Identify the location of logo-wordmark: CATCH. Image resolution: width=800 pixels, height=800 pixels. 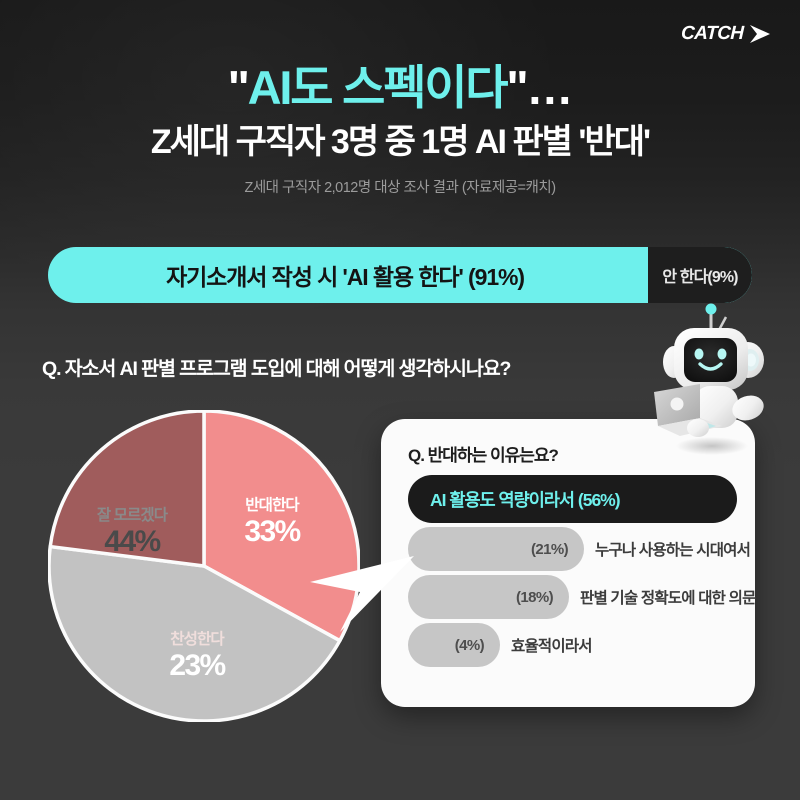
(713, 33).